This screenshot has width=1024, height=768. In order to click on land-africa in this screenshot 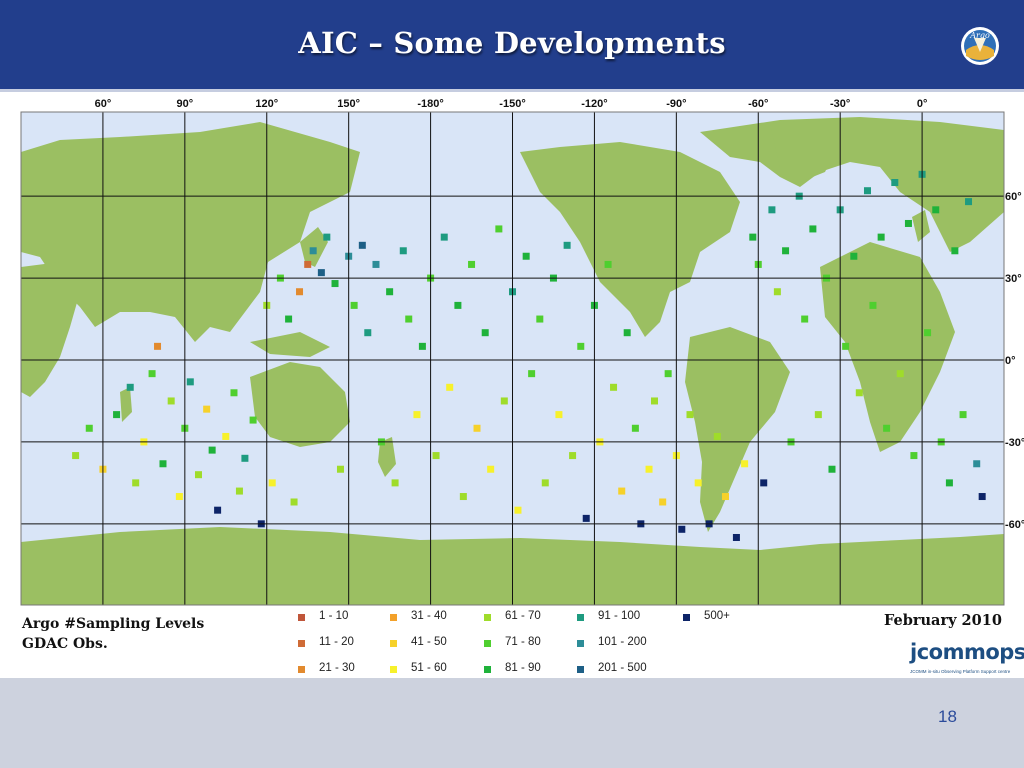, I will do `click(887, 347)`.